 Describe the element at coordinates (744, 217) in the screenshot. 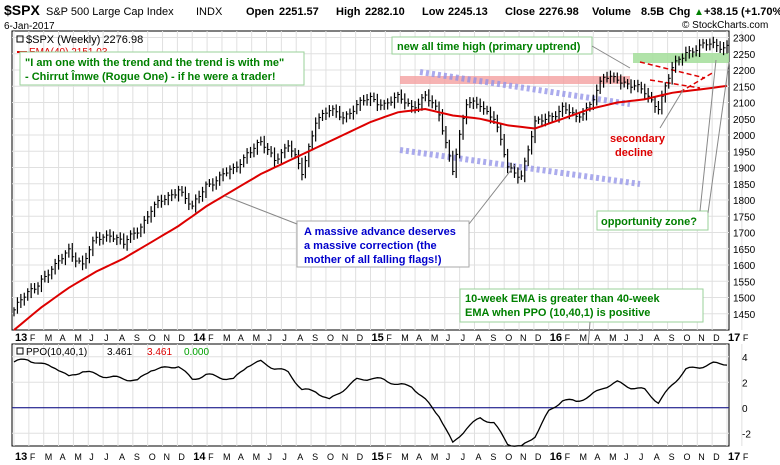

I see `price-y-tick: 1750` at that location.